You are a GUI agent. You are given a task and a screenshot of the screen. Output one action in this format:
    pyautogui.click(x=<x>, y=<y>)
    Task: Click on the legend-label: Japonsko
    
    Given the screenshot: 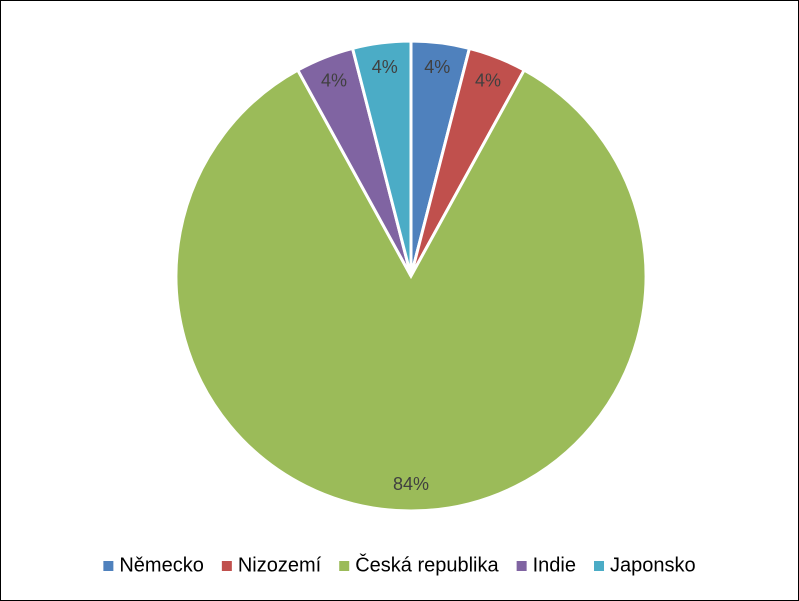 What is the action you would take?
    pyautogui.click(x=653, y=565)
    